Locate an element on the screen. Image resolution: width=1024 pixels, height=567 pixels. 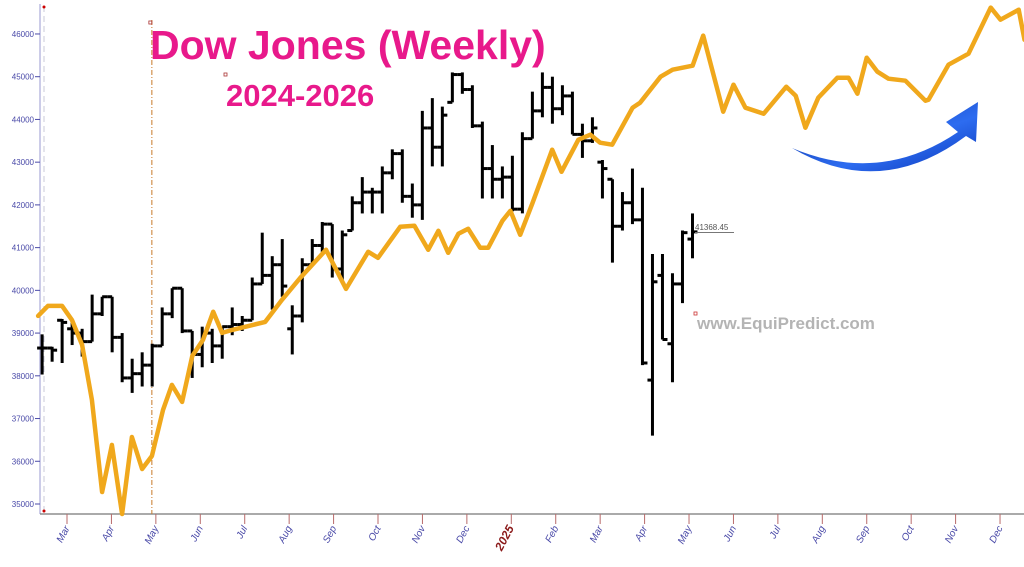
y-tick-label: 42000 is located at coordinates (23, 205).